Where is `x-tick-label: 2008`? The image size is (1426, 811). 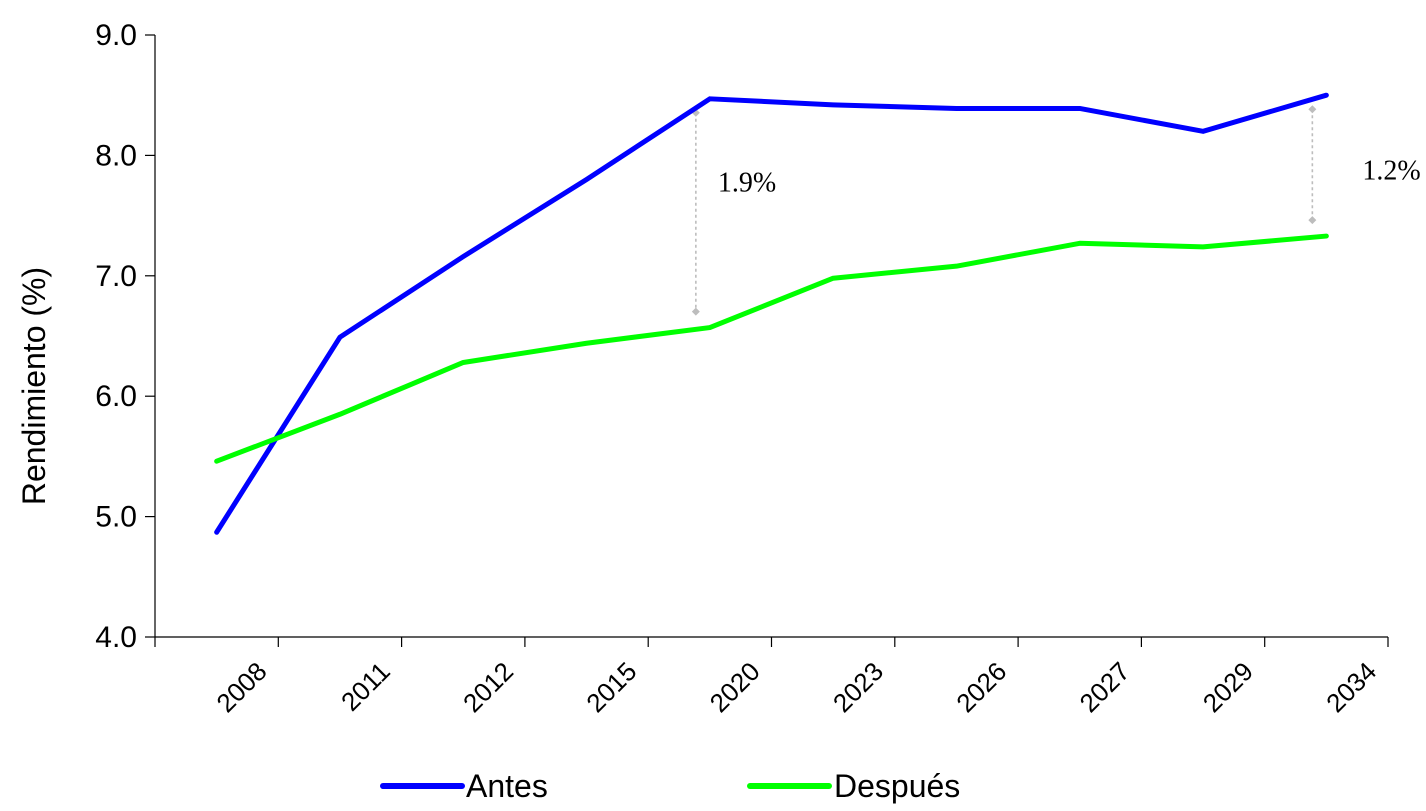
x-tick-label: 2008 is located at coordinates (241, 687).